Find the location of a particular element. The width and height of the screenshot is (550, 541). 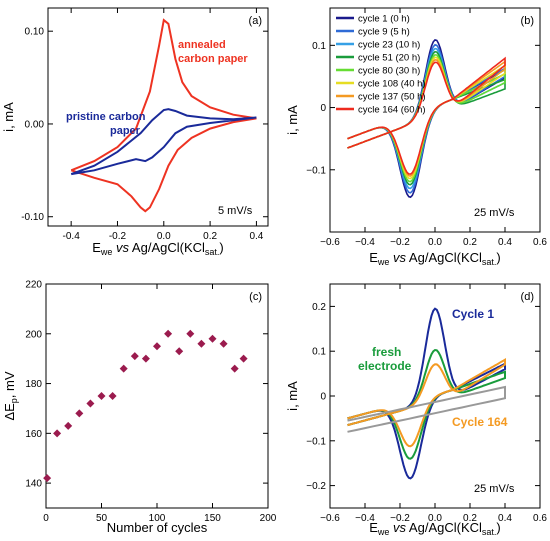

x-tick-label: 200 is located at coordinates (268, 518).